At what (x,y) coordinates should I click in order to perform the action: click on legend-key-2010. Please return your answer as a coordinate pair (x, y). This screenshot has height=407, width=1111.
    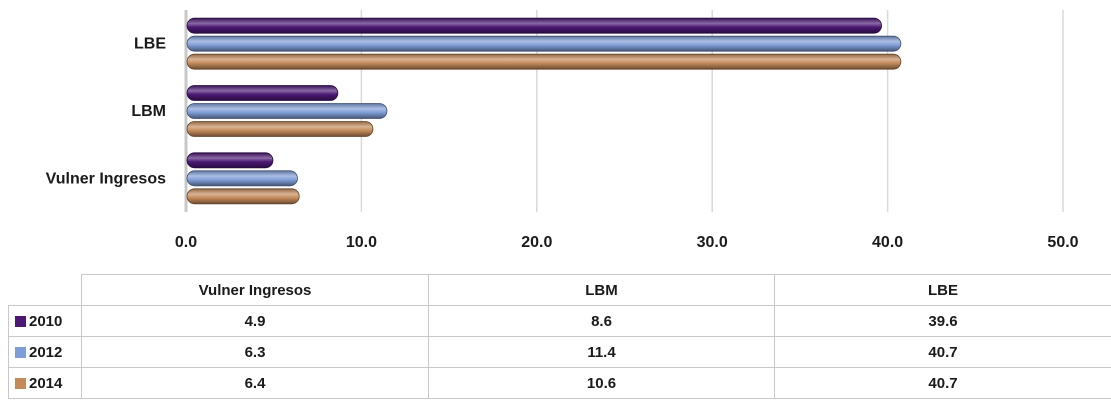
    Looking at the image, I should click on (20, 321).